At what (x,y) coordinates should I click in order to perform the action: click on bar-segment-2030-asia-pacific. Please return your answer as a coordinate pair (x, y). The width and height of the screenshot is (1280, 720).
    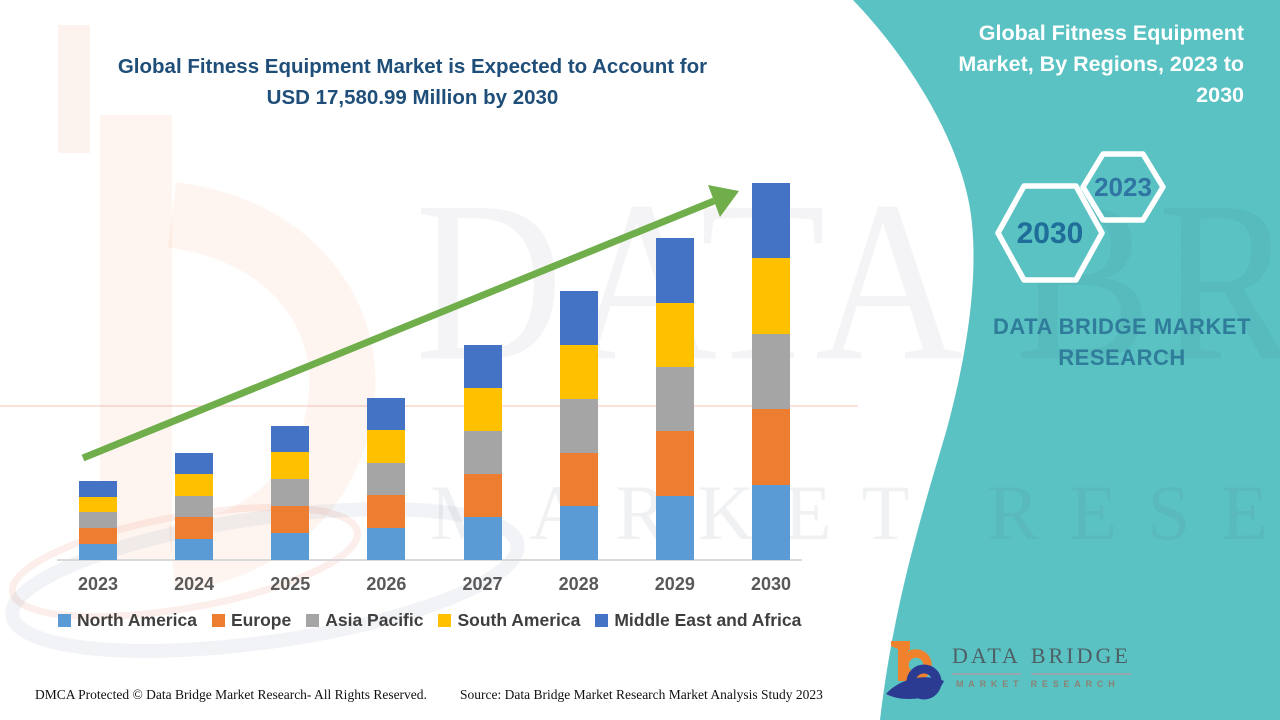
    Looking at the image, I should click on (770, 371).